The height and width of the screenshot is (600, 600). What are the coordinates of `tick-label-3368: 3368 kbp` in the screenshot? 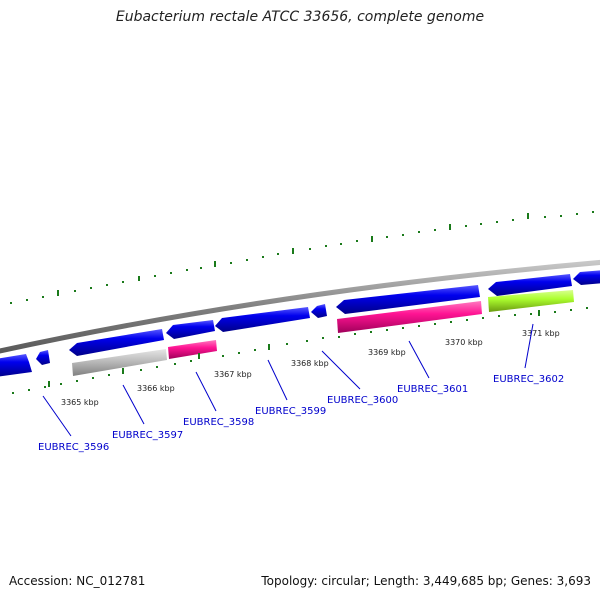 It's located at (310, 363).